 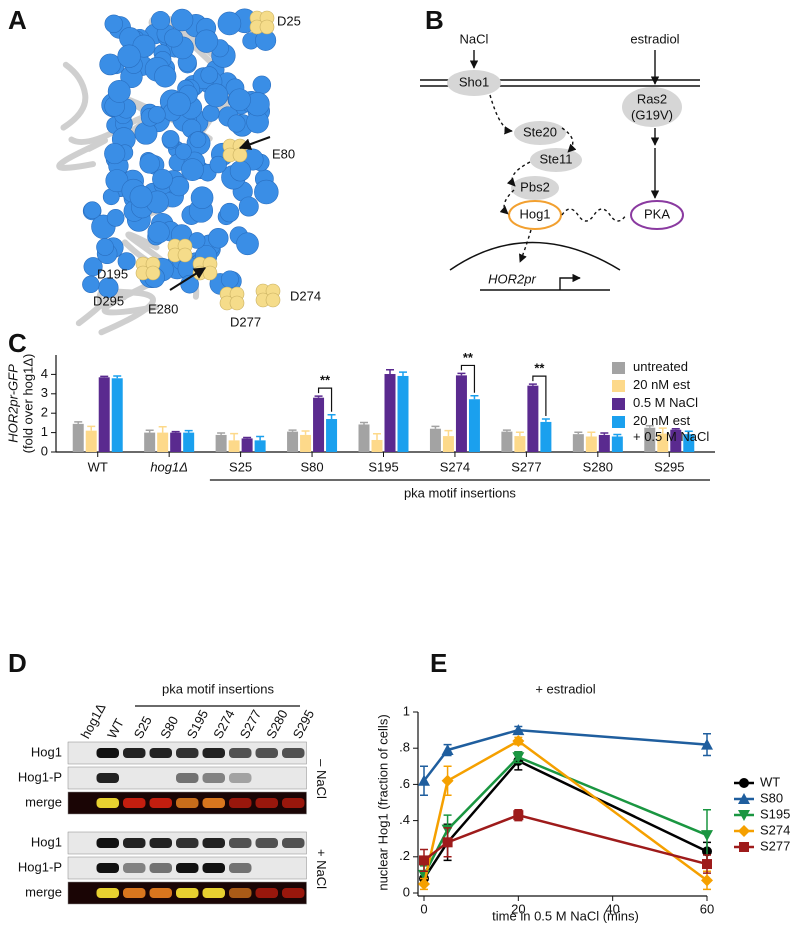 I want to click on y-tick-label: .4, so click(x=404, y=819).